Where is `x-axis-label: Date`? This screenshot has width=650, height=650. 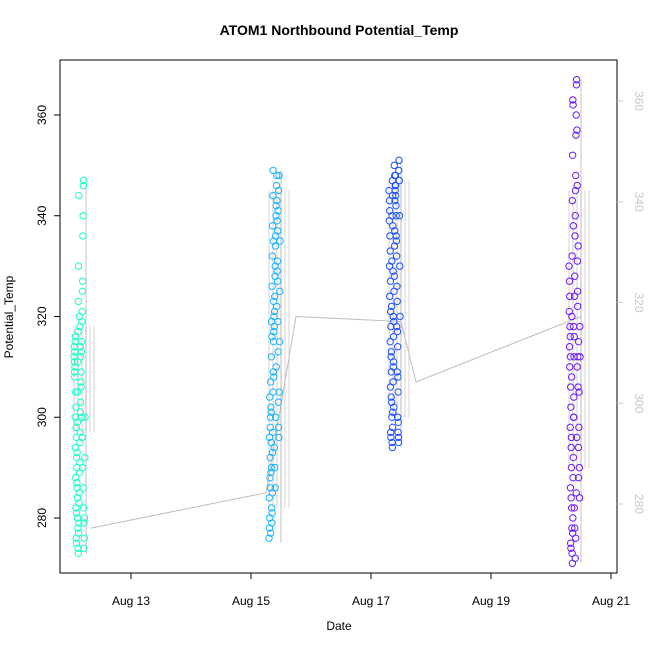 x-axis-label: Date is located at coordinates (339, 626).